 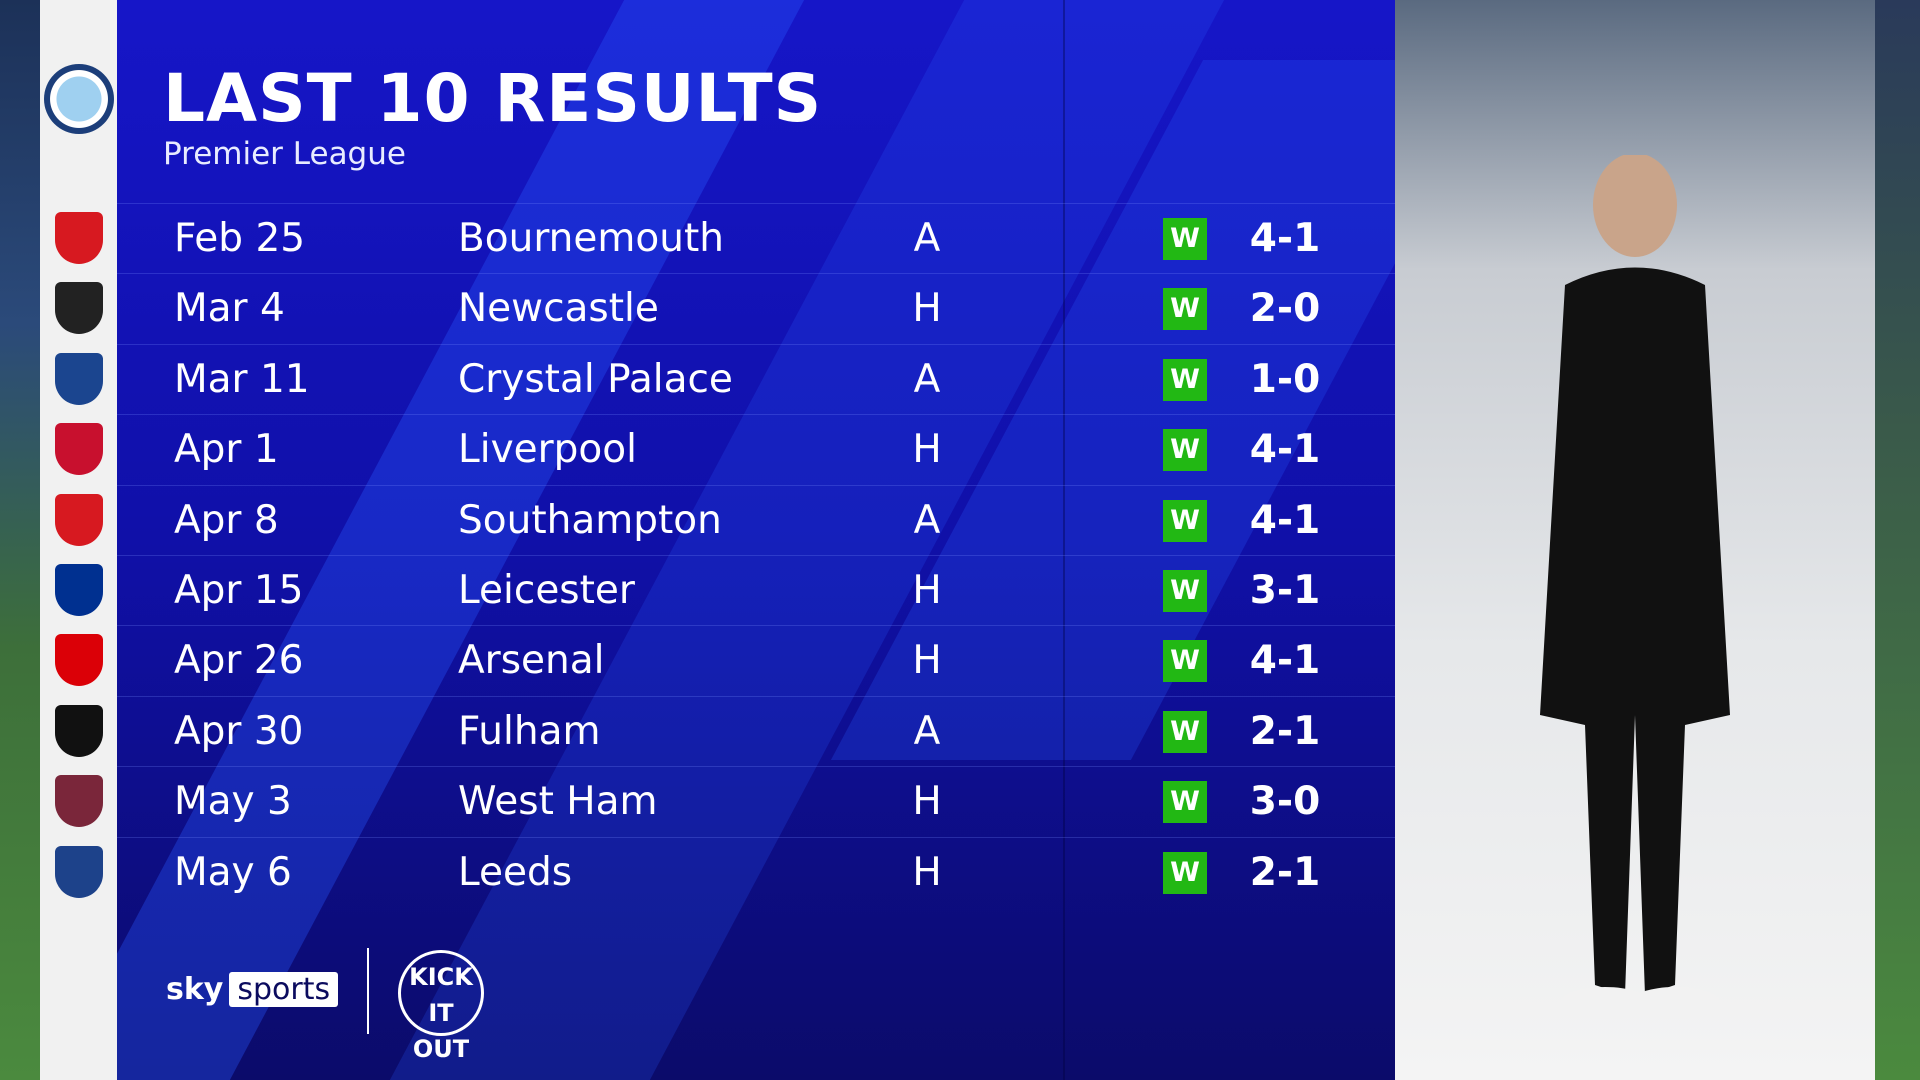 I want to click on date-cell: Apr 8, so click(x=226, y=520).